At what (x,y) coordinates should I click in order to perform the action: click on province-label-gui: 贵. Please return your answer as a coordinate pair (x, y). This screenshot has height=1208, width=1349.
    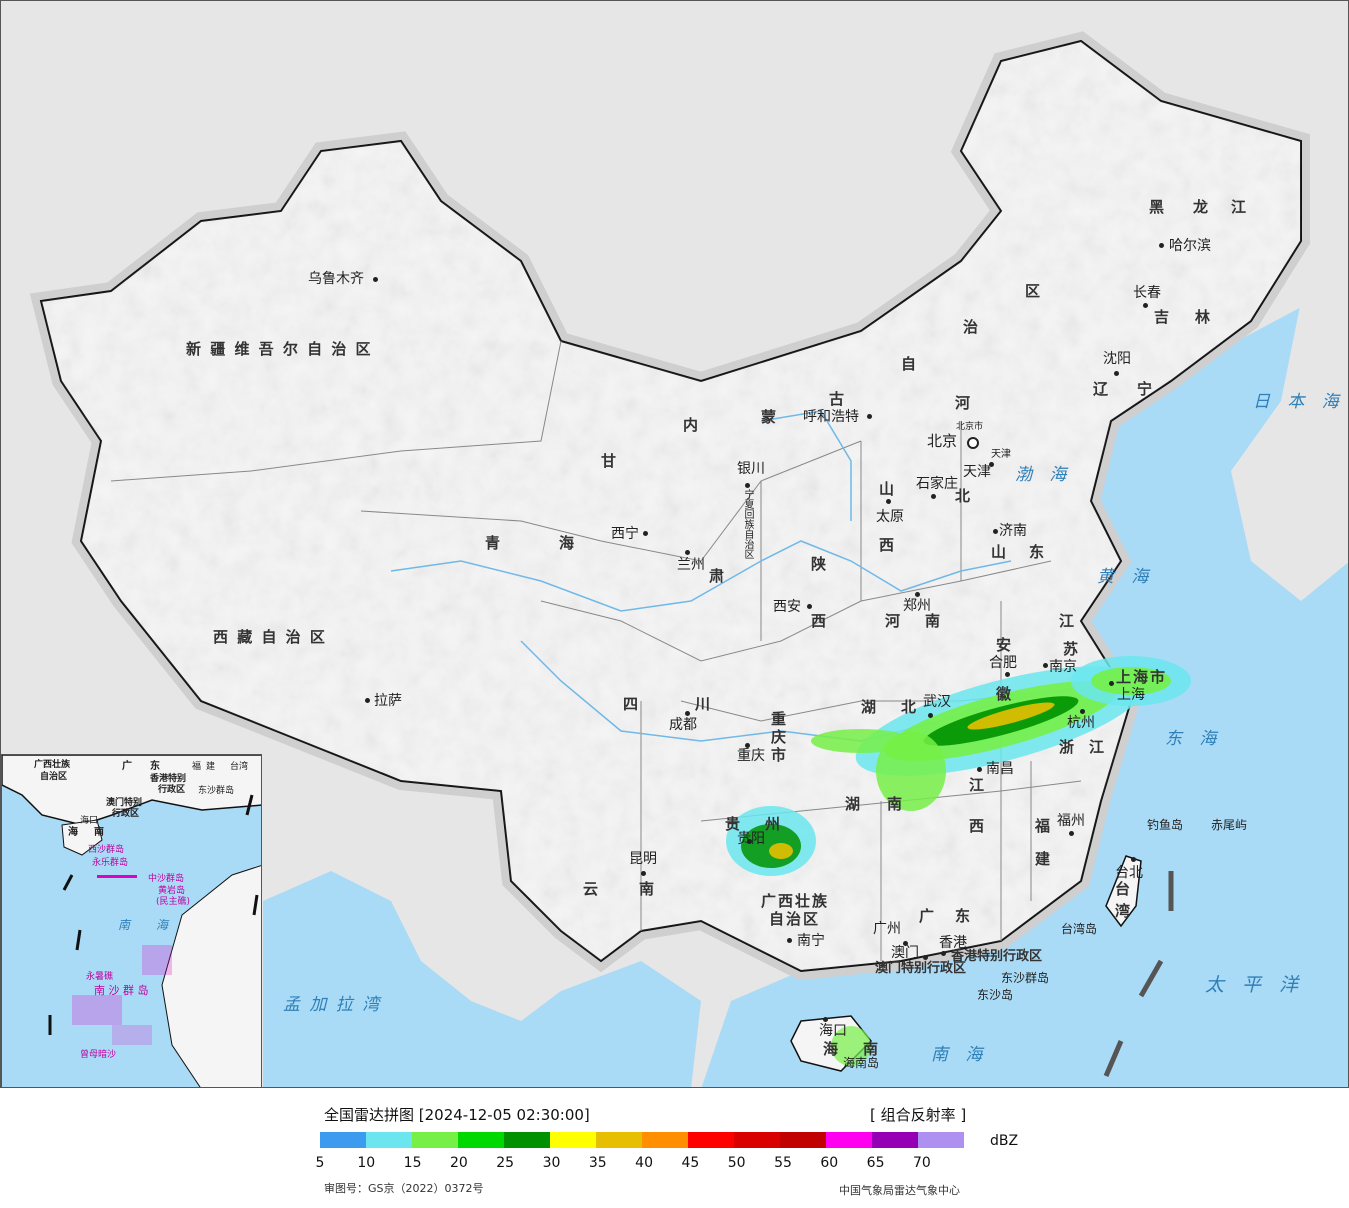
    Looking at the image, I should click on (734, 824).